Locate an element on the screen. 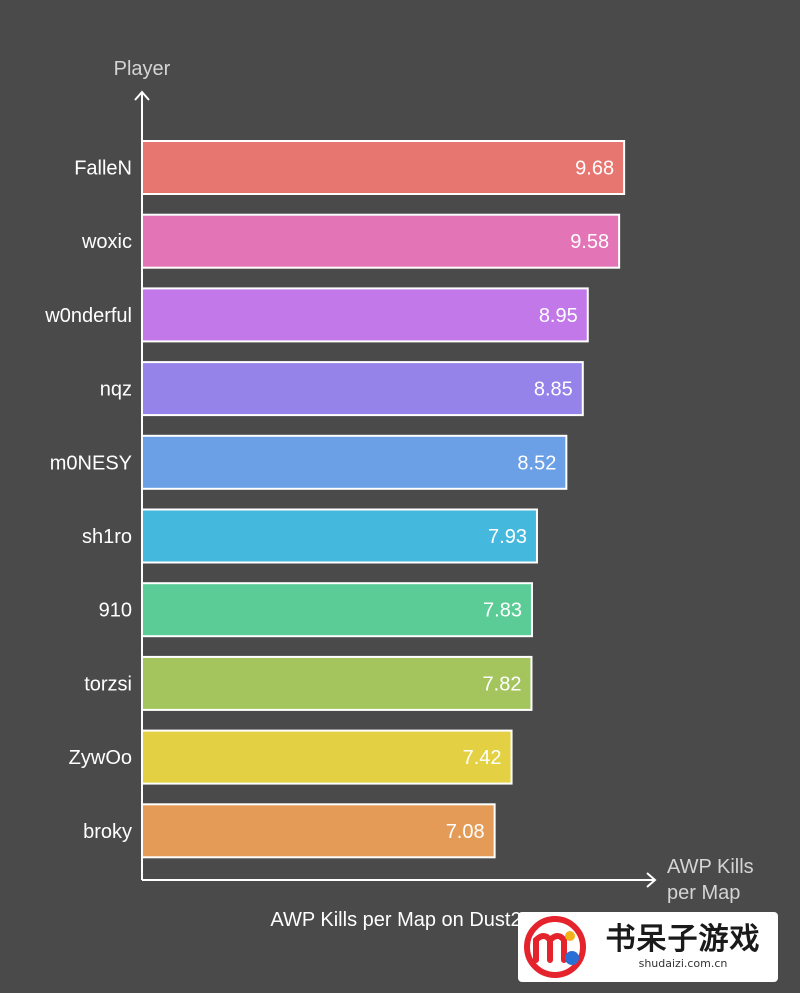  value-label: 8.52 is located at coordinates (536, 463).